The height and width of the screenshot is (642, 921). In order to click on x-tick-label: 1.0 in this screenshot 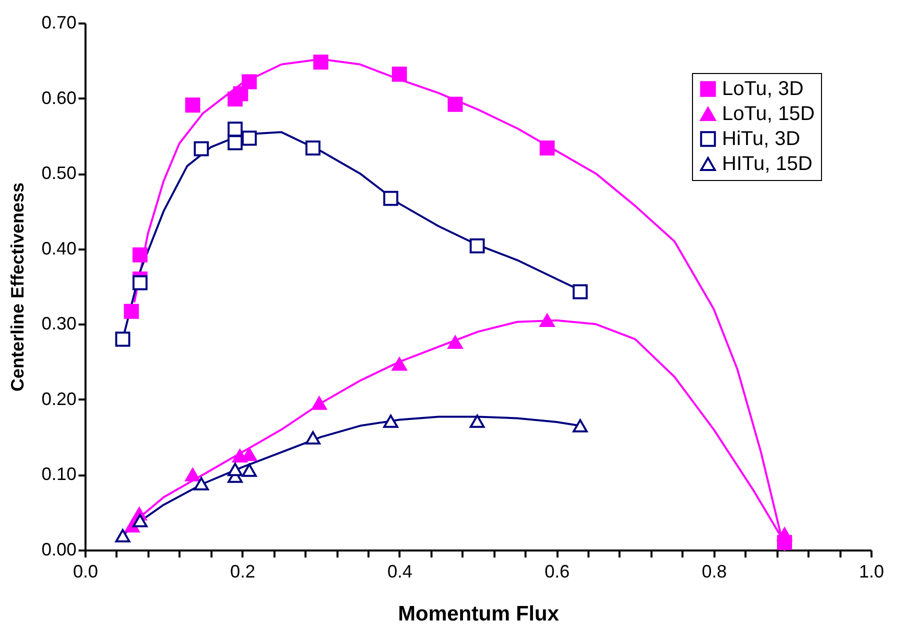, I will do `click(871, 572)`.